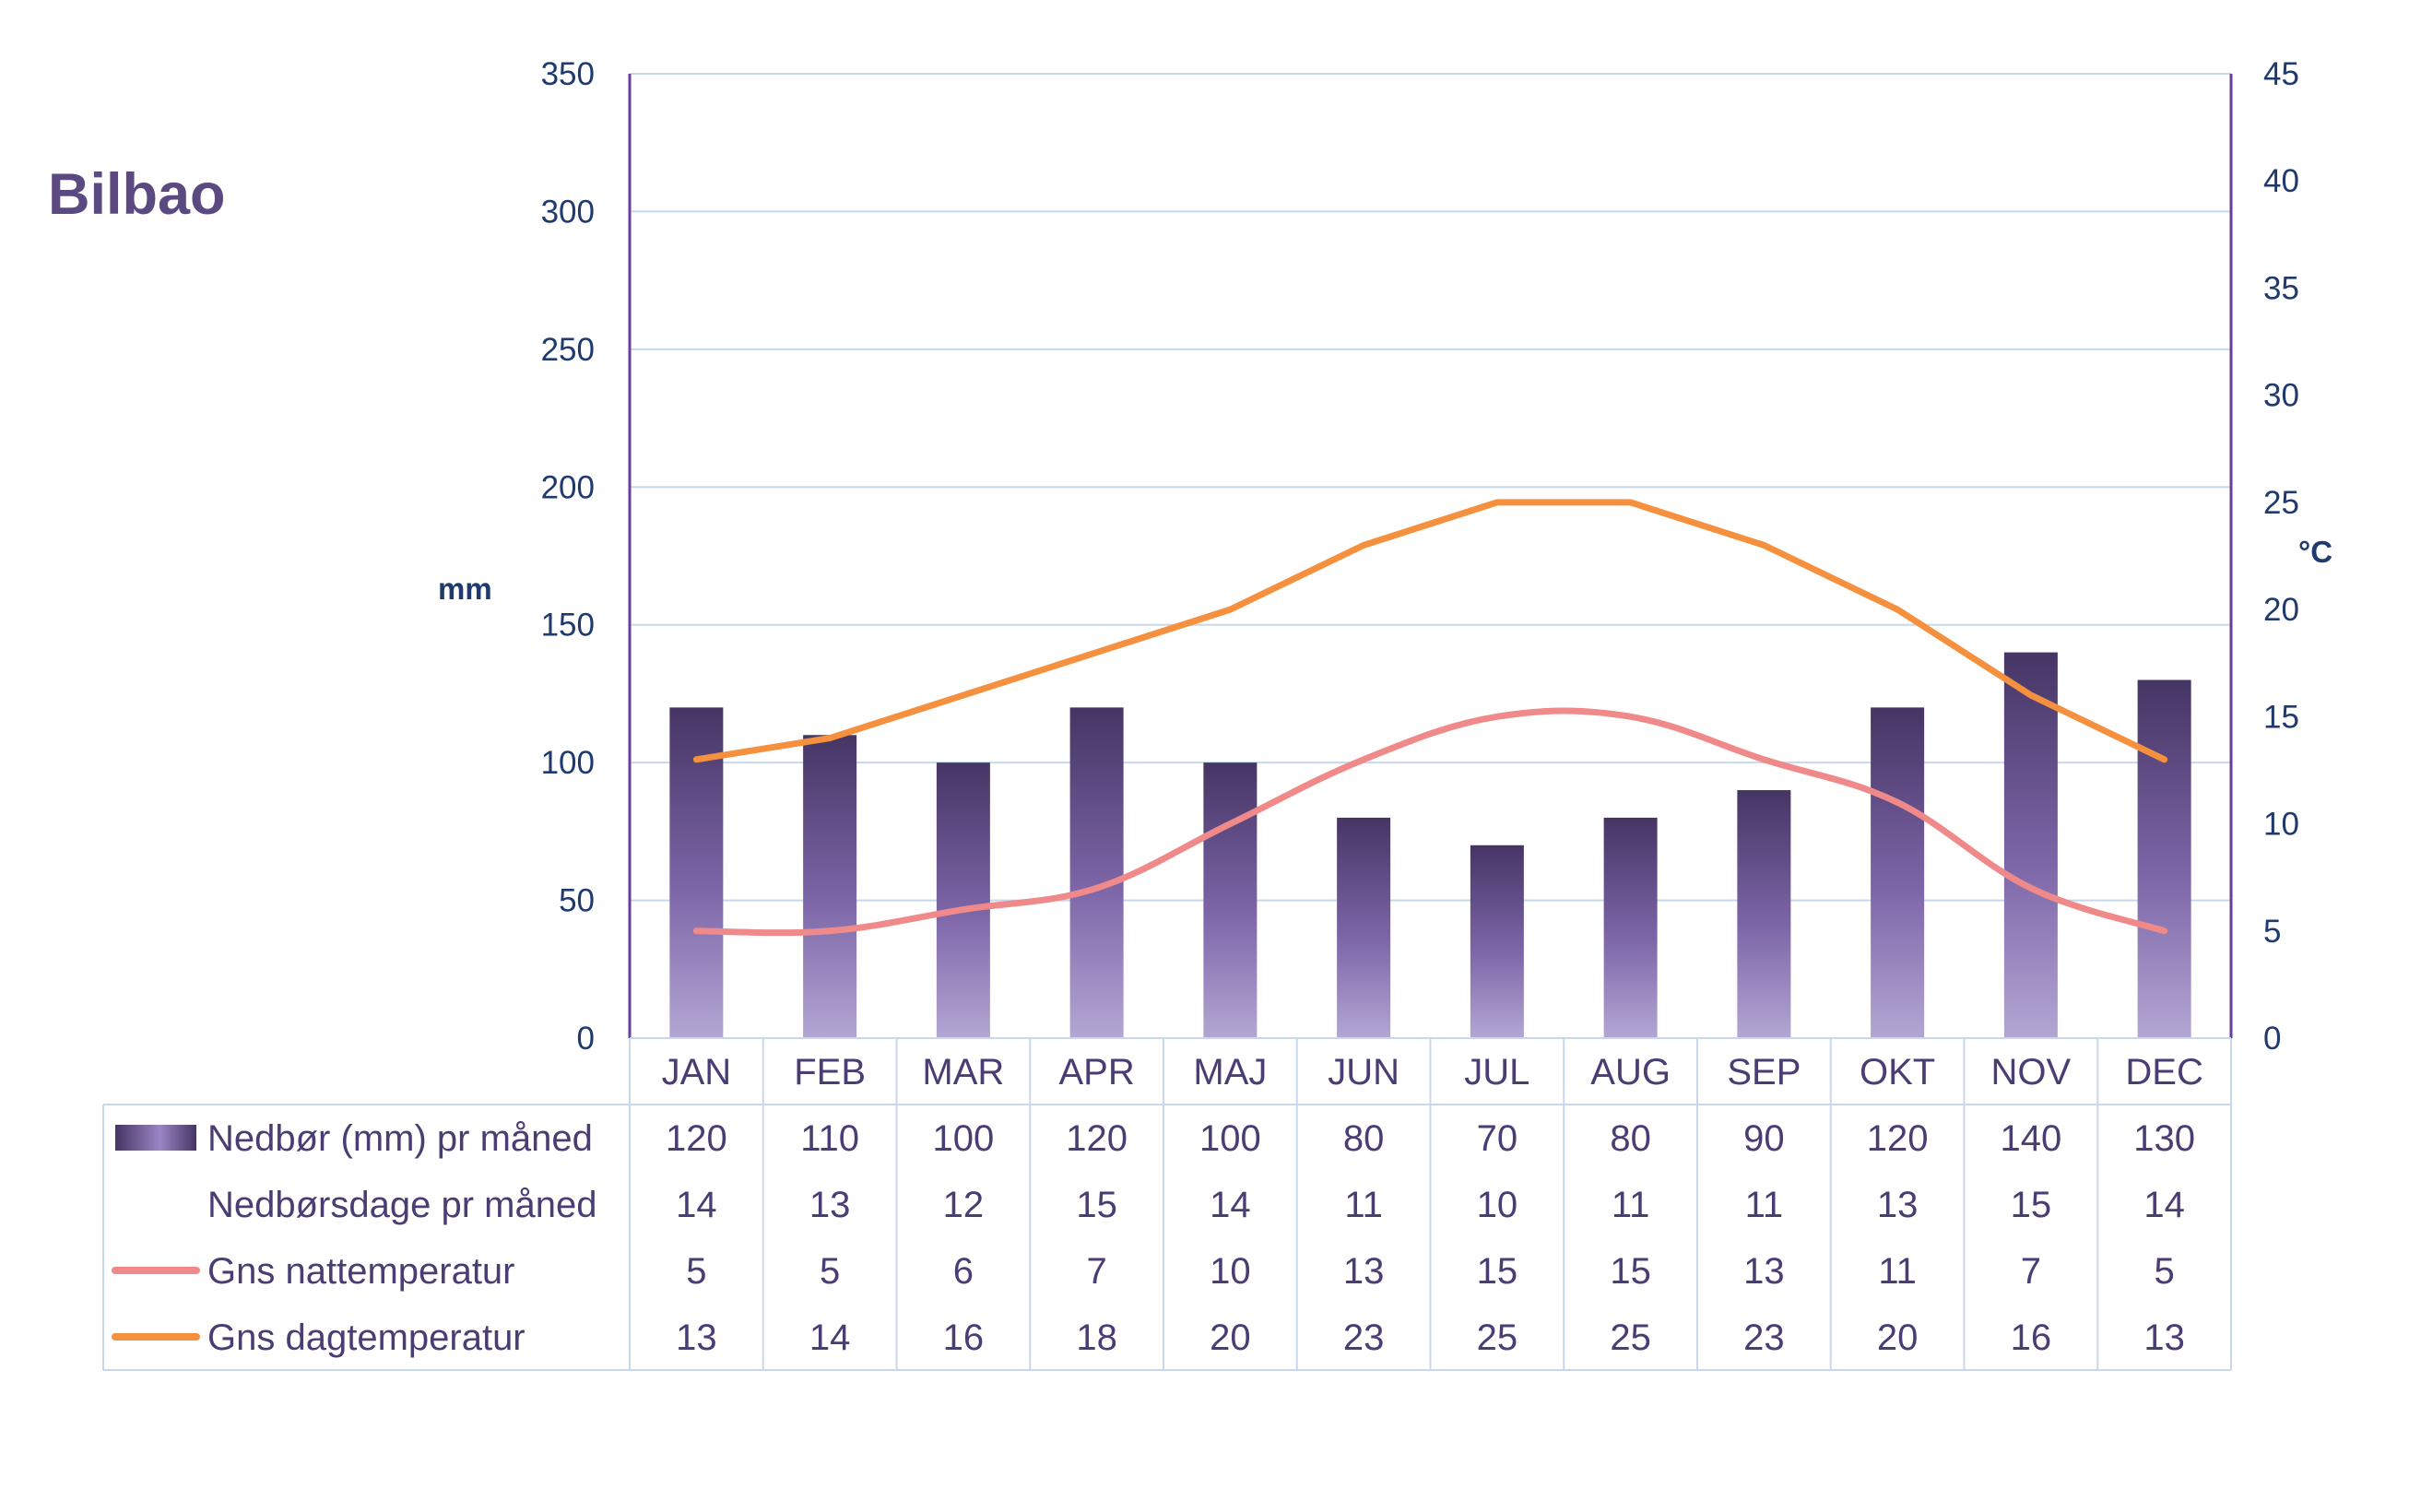 The width and height of the screenshot is (2409, 1512). Describe the element at coordinates (963, 1271) in the screenshot. I see `table-cell-value: 6` at that location.